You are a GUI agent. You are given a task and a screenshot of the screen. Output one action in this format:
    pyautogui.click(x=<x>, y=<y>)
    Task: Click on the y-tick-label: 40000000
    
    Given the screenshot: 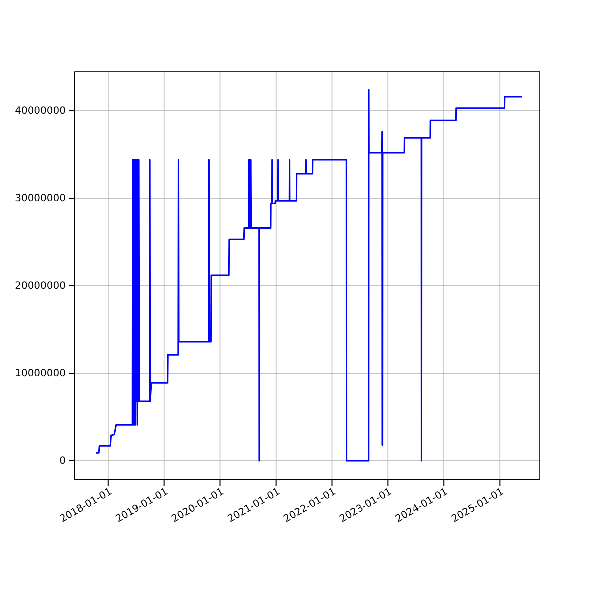 What is the action you would take?
    pyautogui.click(x=40, y=112)
    